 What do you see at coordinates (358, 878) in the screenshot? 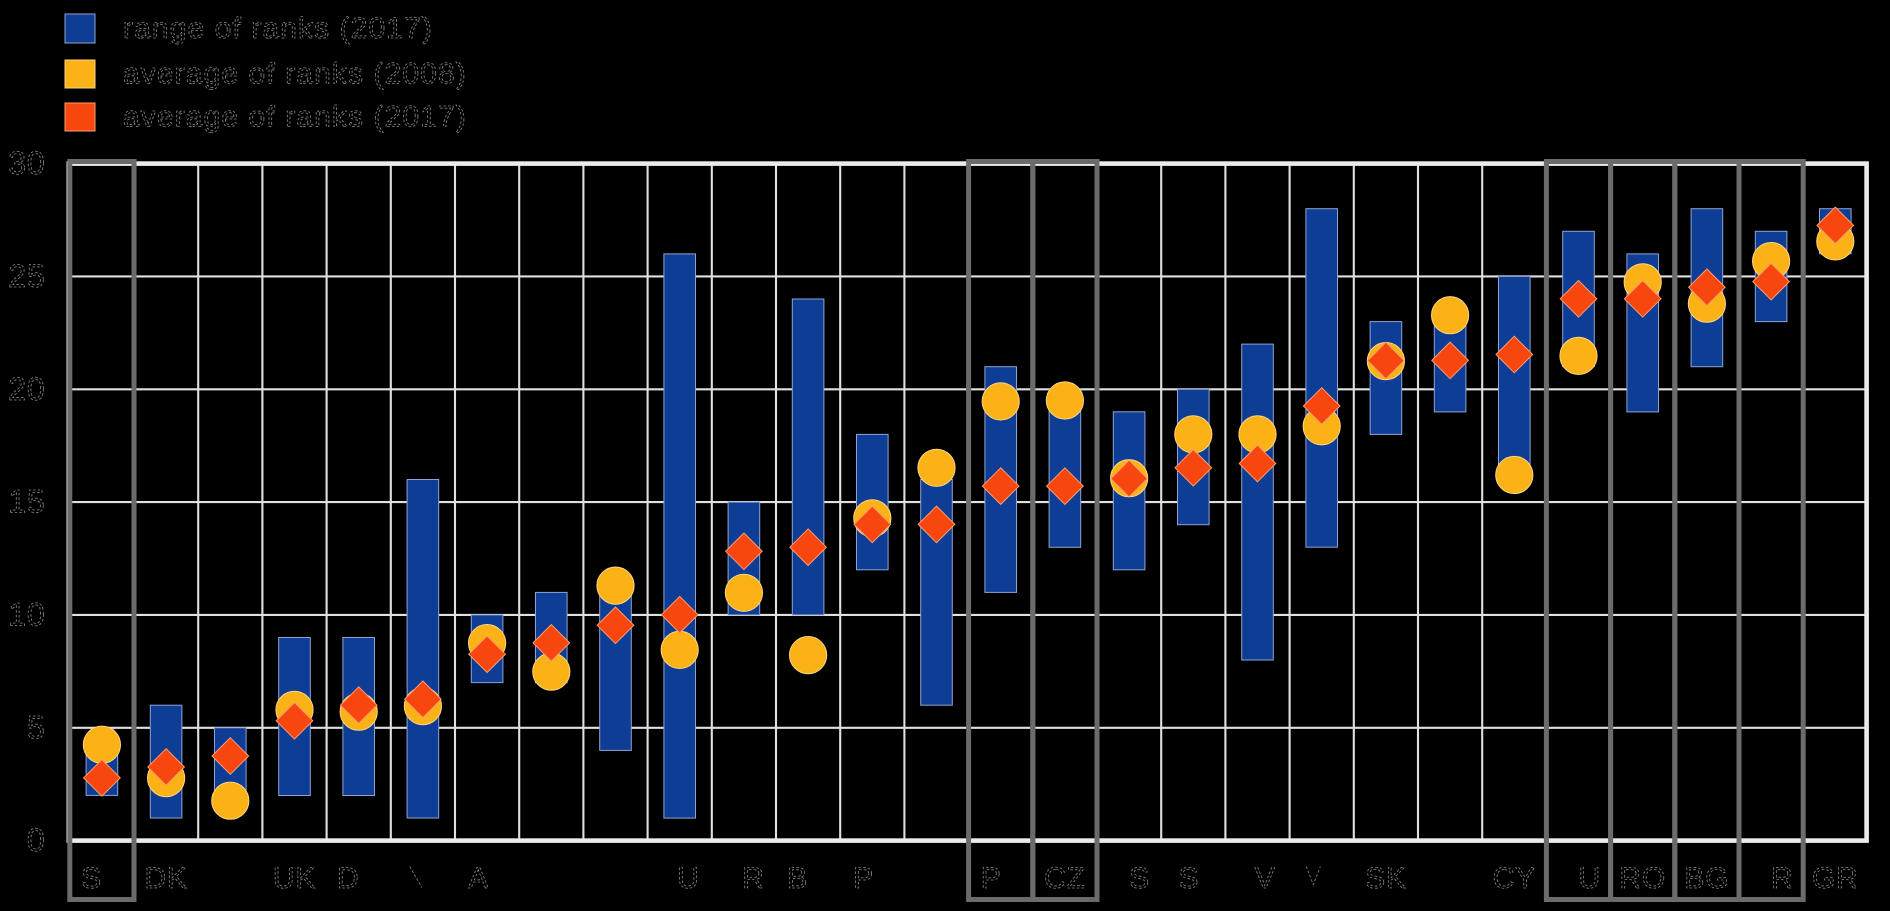
I see `svg-text: DE` at bounding box center [358, 878].